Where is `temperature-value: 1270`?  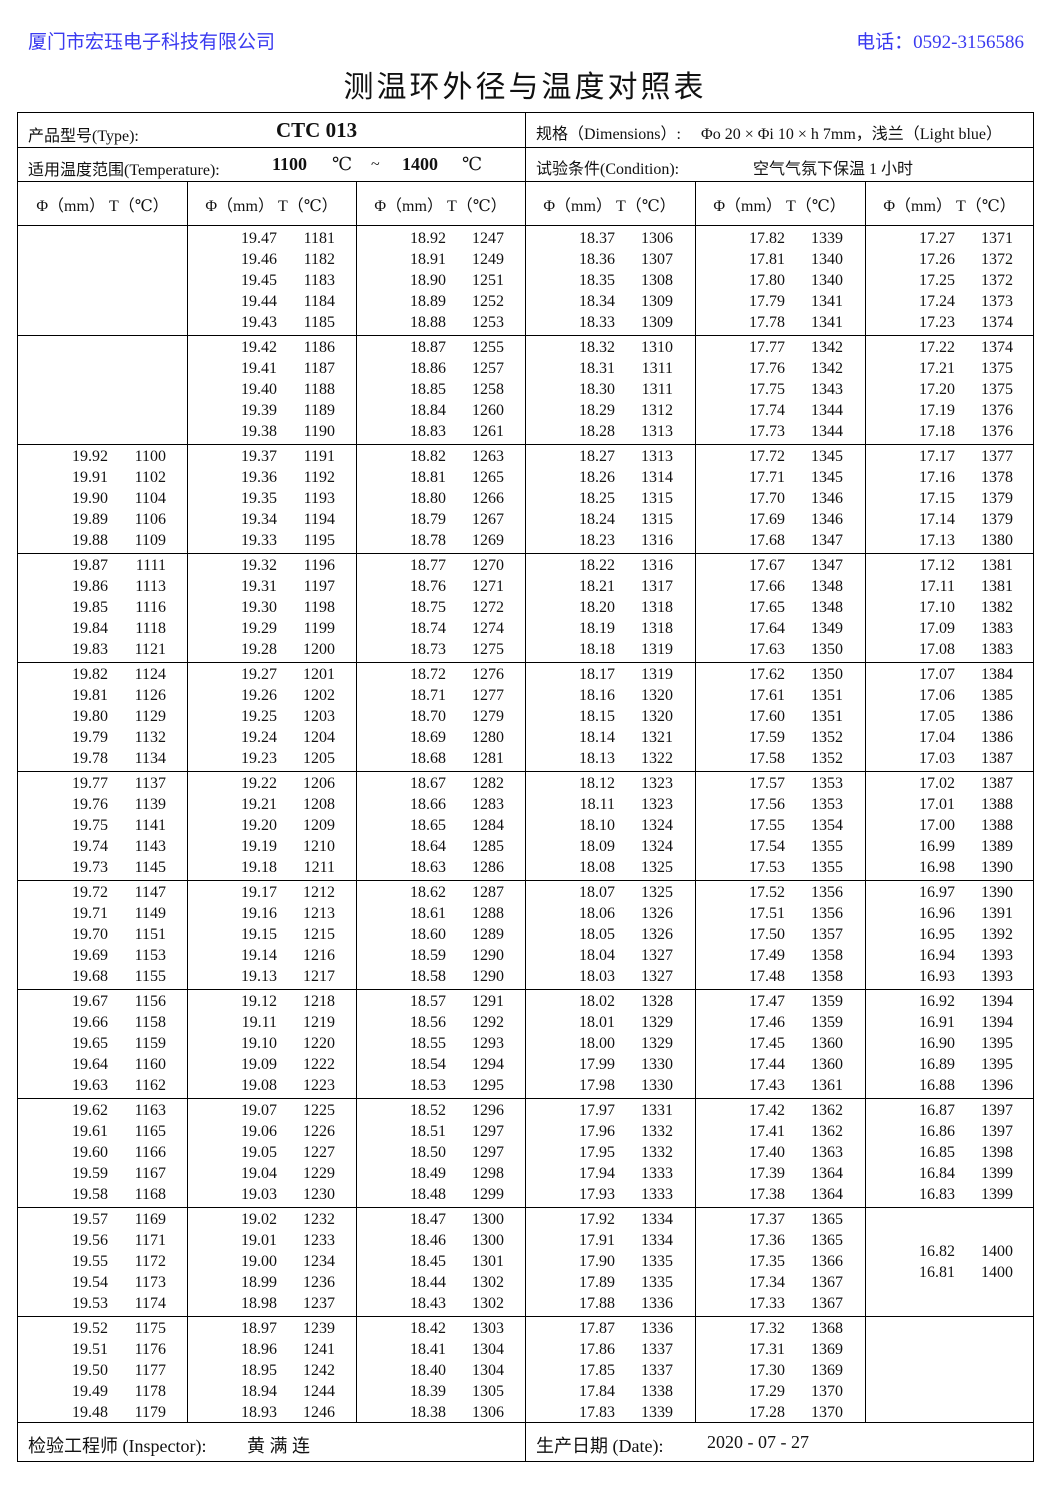
temperature-value: 1270 is located at coordinates (488, 565).